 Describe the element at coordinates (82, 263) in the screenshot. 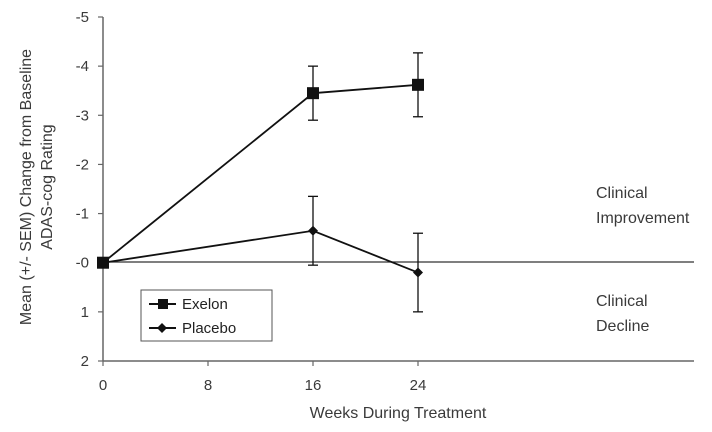

I see `y-tick-label: -0` at that location.